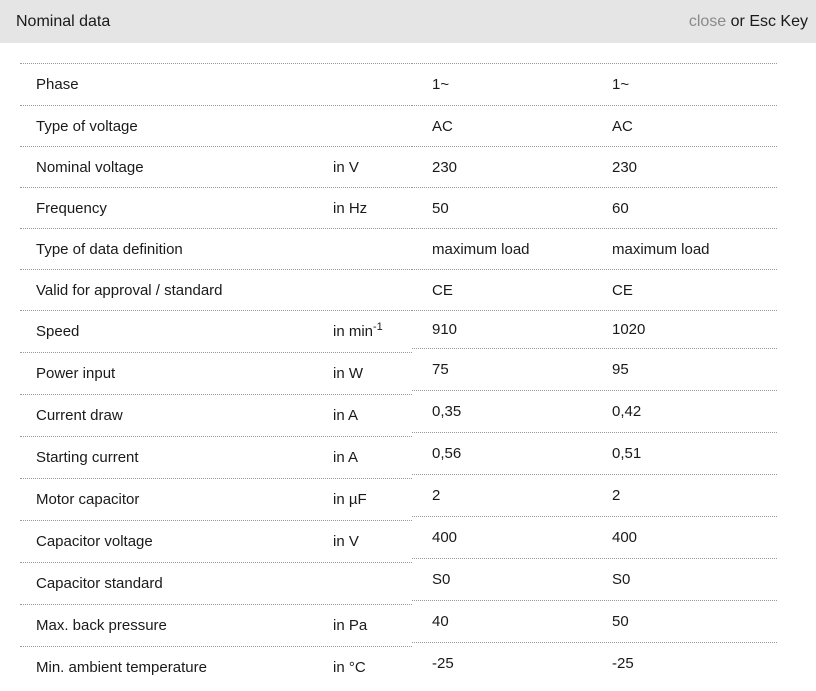 This screenshot has height=691, width=816. What do you see at coordinates (769, 21) in the screenshot?
I see `esc-key-hint: or Esc Key` at bounding box center [769, 21].